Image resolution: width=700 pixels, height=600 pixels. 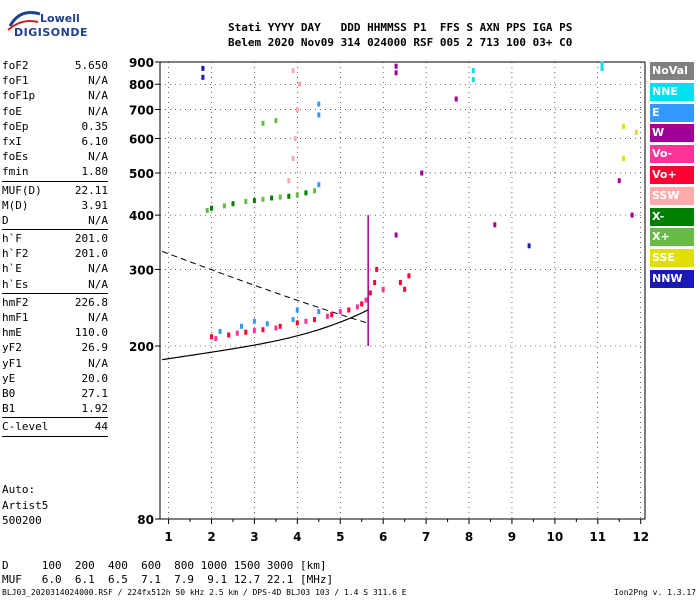 I want to click on param-value: 201.0, so click(x=91, y=239).